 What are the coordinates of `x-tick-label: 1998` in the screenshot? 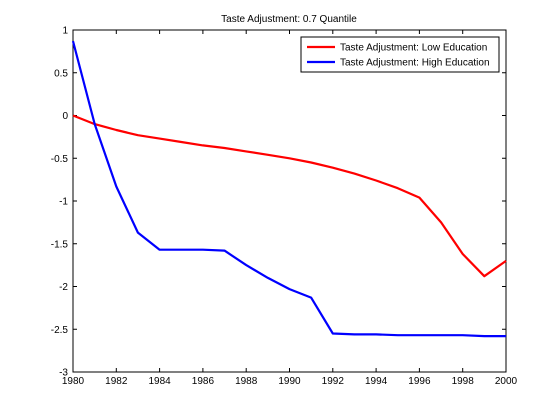 It's located at (463, 381).